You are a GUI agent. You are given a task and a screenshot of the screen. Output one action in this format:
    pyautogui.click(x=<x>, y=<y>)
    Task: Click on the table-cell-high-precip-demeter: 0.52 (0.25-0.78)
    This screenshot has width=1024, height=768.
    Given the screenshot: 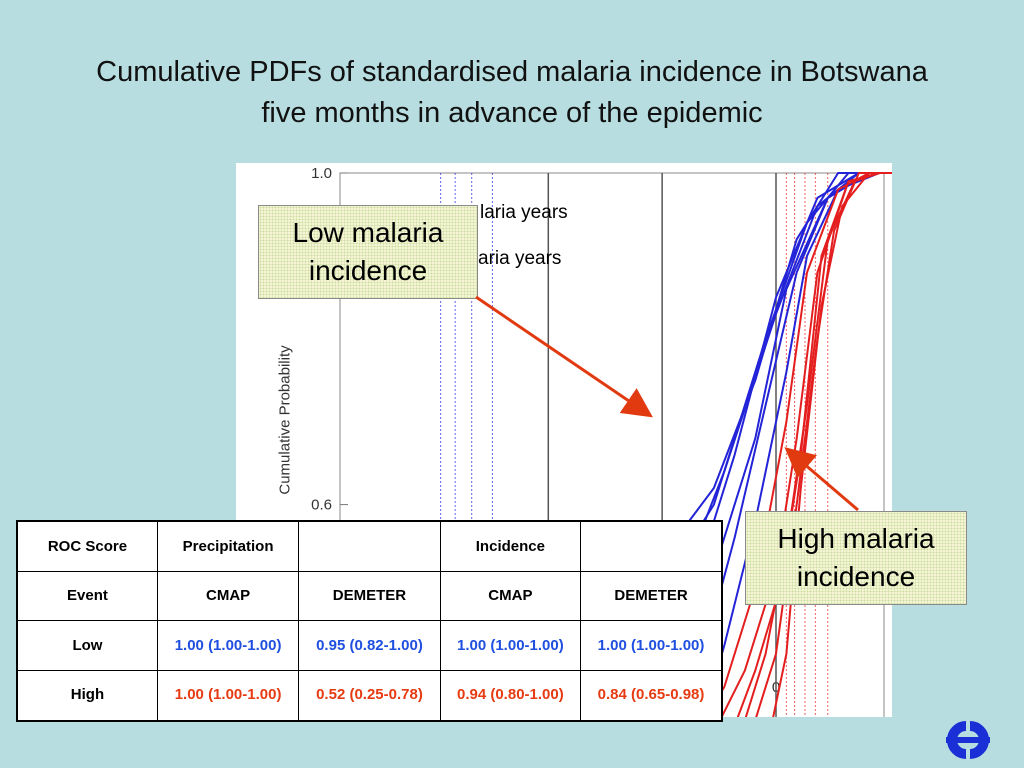 What is the action you would take?
    pyautogui.click(x=369, y=695)
    